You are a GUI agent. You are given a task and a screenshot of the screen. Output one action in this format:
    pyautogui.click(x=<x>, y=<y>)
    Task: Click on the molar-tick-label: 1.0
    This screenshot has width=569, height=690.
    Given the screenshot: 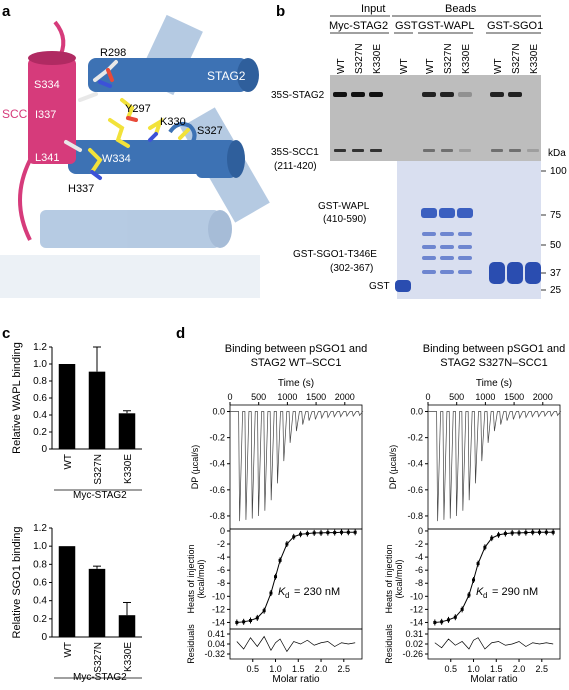 What is the action you would take?
    pyautogui.click(x=275, y=669)
    